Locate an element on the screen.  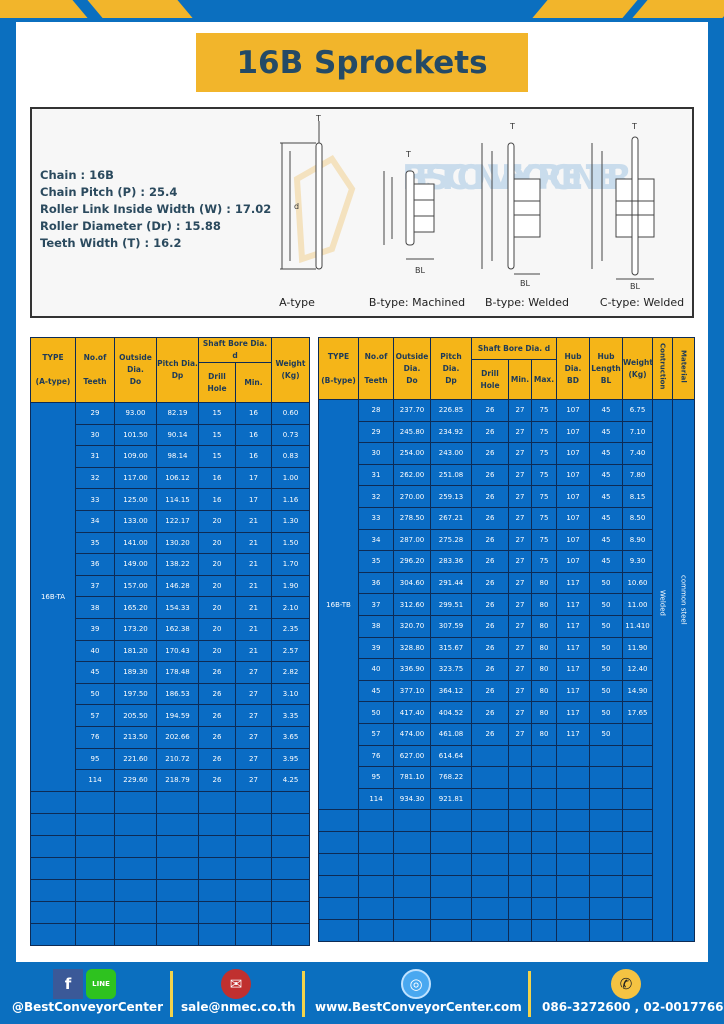
table-cell: 197.50 is located at coordinates (135, 694).